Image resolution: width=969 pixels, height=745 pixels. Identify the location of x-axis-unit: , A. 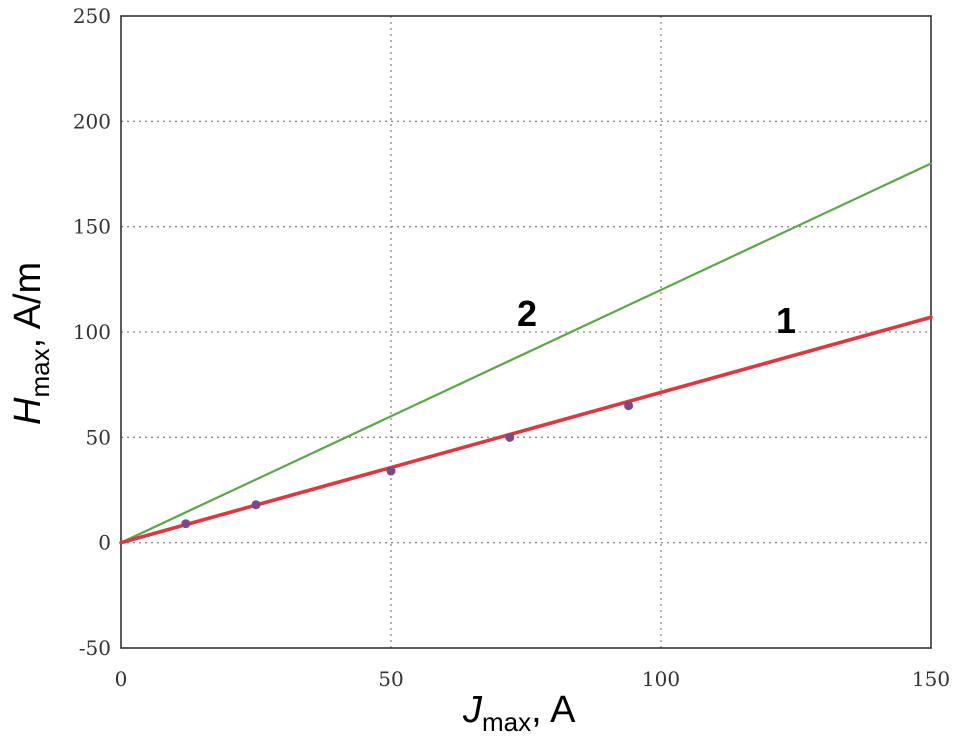
(553, 710).